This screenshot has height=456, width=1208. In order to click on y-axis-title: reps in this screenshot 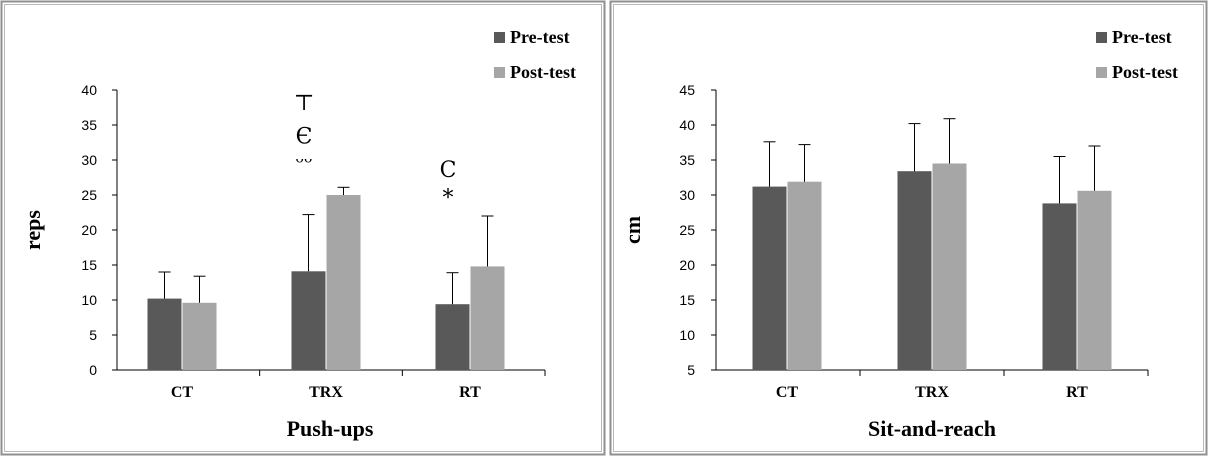, I will do `click(32, 230)`.